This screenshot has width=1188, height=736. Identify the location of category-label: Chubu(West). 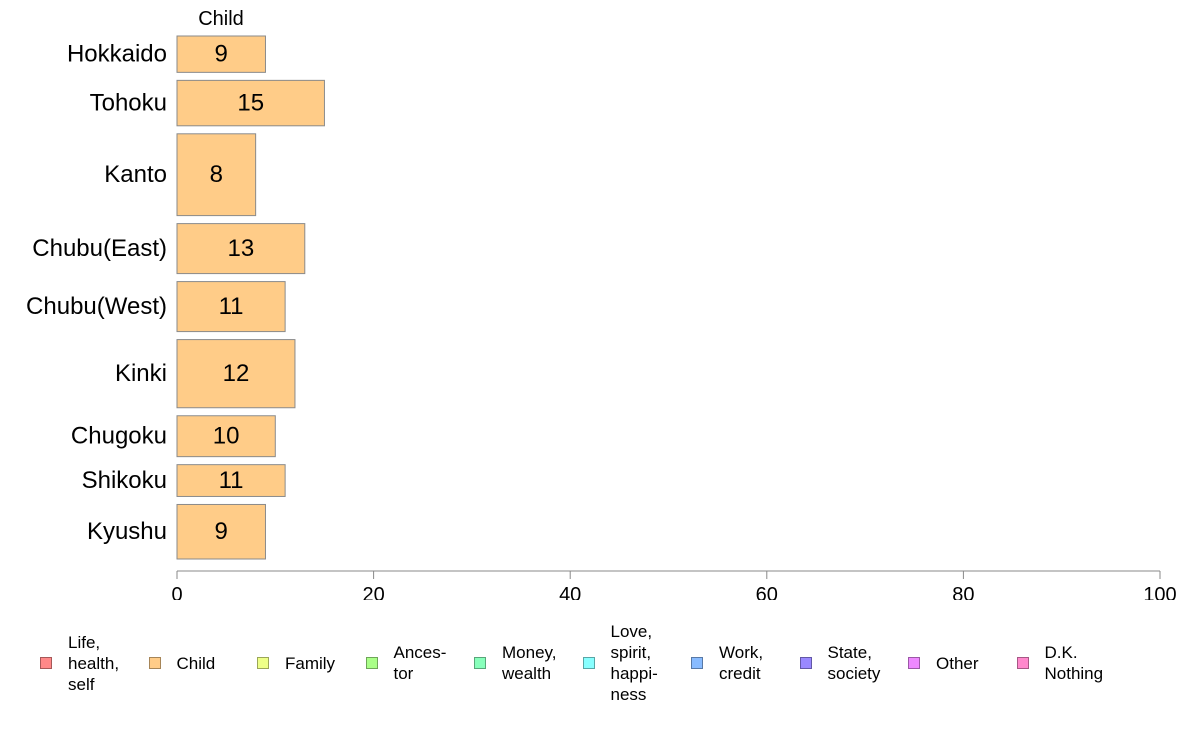
(96, 306).